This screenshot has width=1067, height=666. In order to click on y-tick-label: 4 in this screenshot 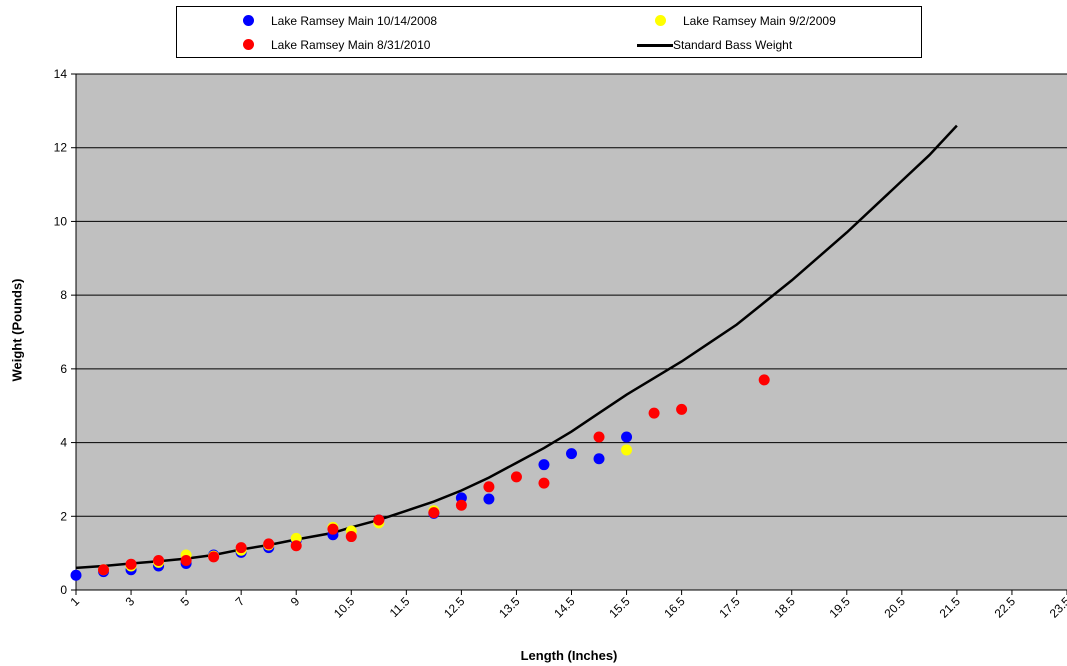, I will do `click(63, 443)`.